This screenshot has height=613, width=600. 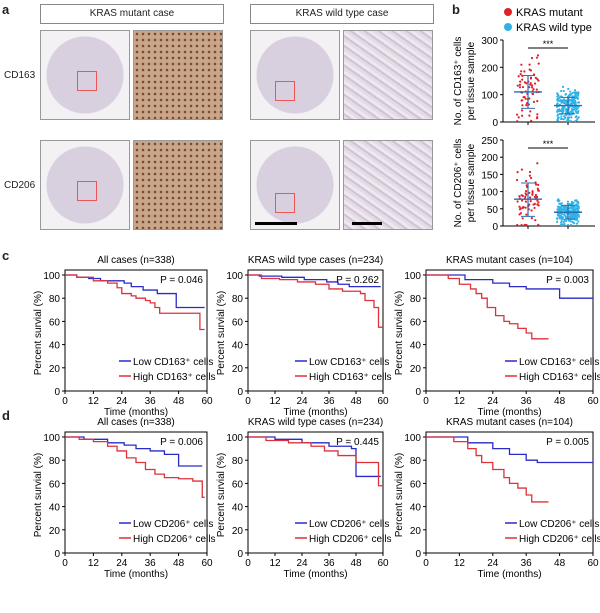 I want to click on header-kras-wild: KRAS wild type case, so click(x=342, y=14).